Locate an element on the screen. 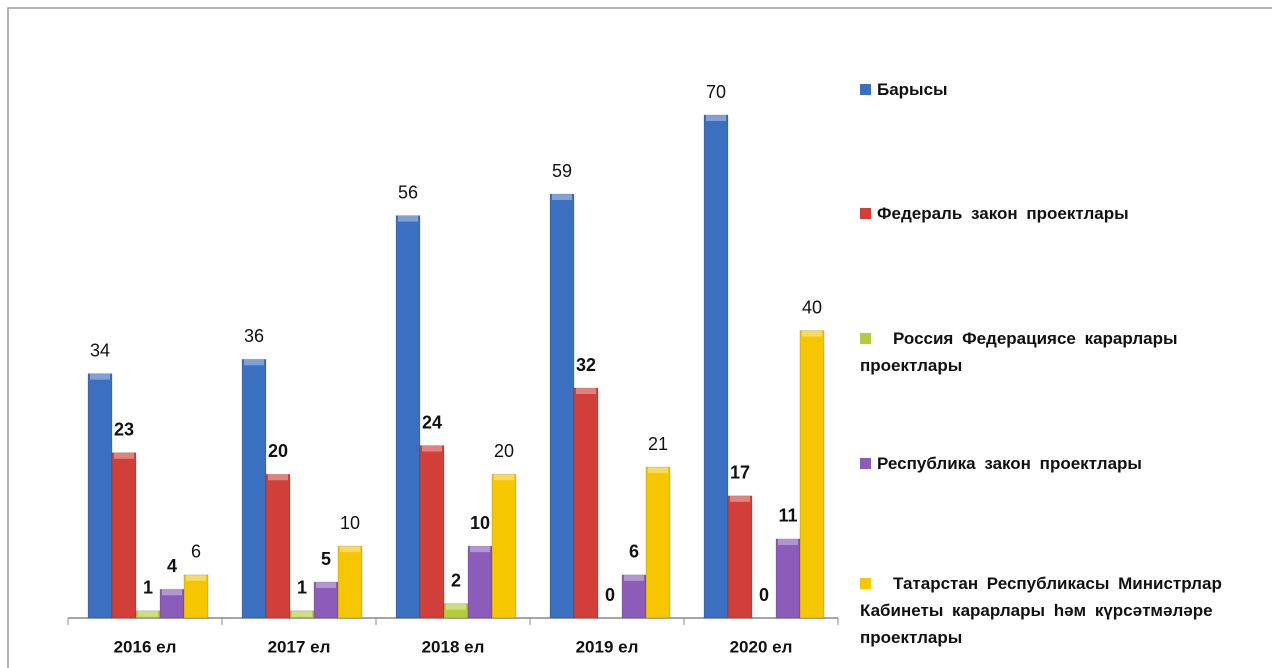  data-label: 59 is located at coordinates (562, 171).